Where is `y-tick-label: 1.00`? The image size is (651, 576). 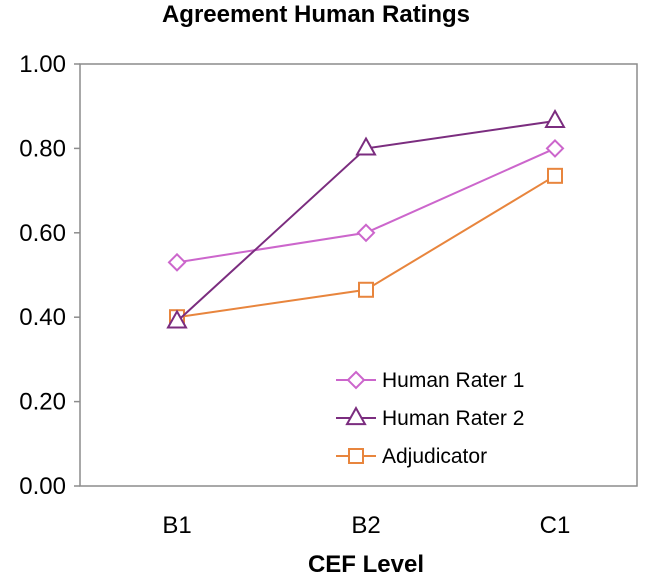 y-tick-label: 1.00 is located at coordinates (42, 64).